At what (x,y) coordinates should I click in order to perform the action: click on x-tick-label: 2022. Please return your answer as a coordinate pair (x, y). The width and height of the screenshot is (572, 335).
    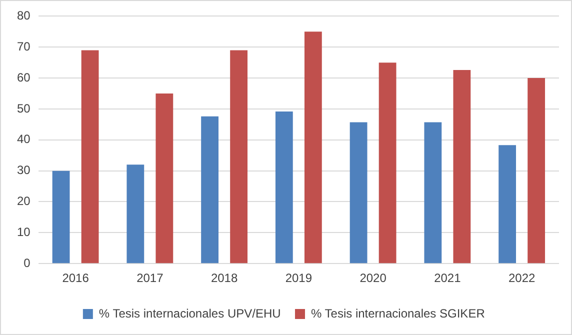
    Looking at the image, I should click on (522, 278).